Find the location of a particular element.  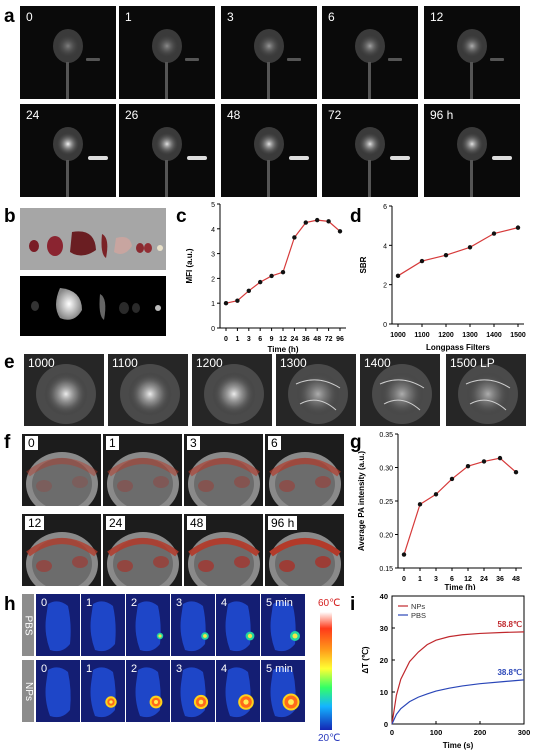

x-tick-label: 300 is located at coordinates (524, 732).